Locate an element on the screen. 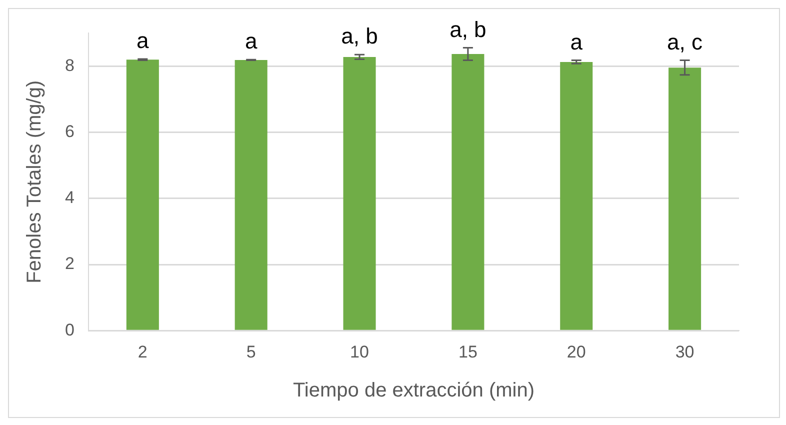  x-tick-label: 20 is located at coordinates (576, 352).